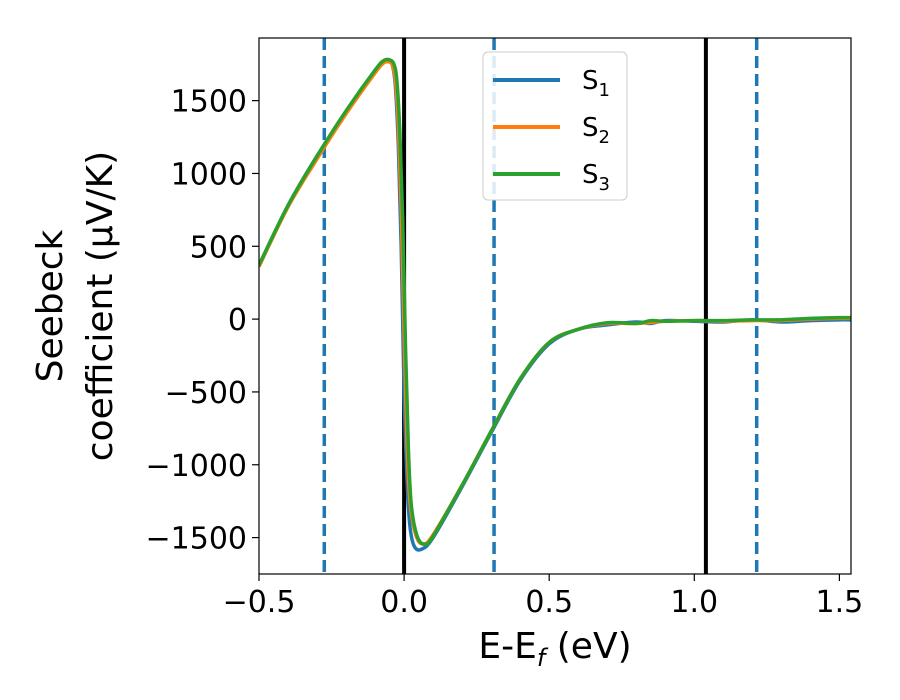 This screenshot has width=900, height=700. What do you see at coordinates (237, 320) in the screenshot?
I see `y-tick-label: 0` at bounding box center [237, 320].